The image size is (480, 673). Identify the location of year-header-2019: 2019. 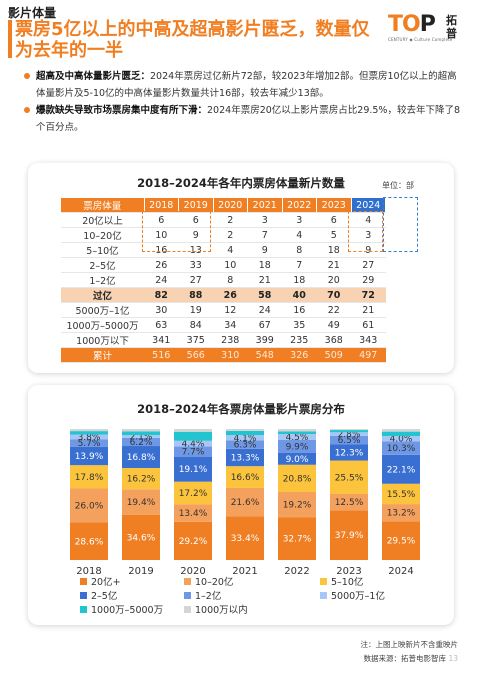
(196, 205).